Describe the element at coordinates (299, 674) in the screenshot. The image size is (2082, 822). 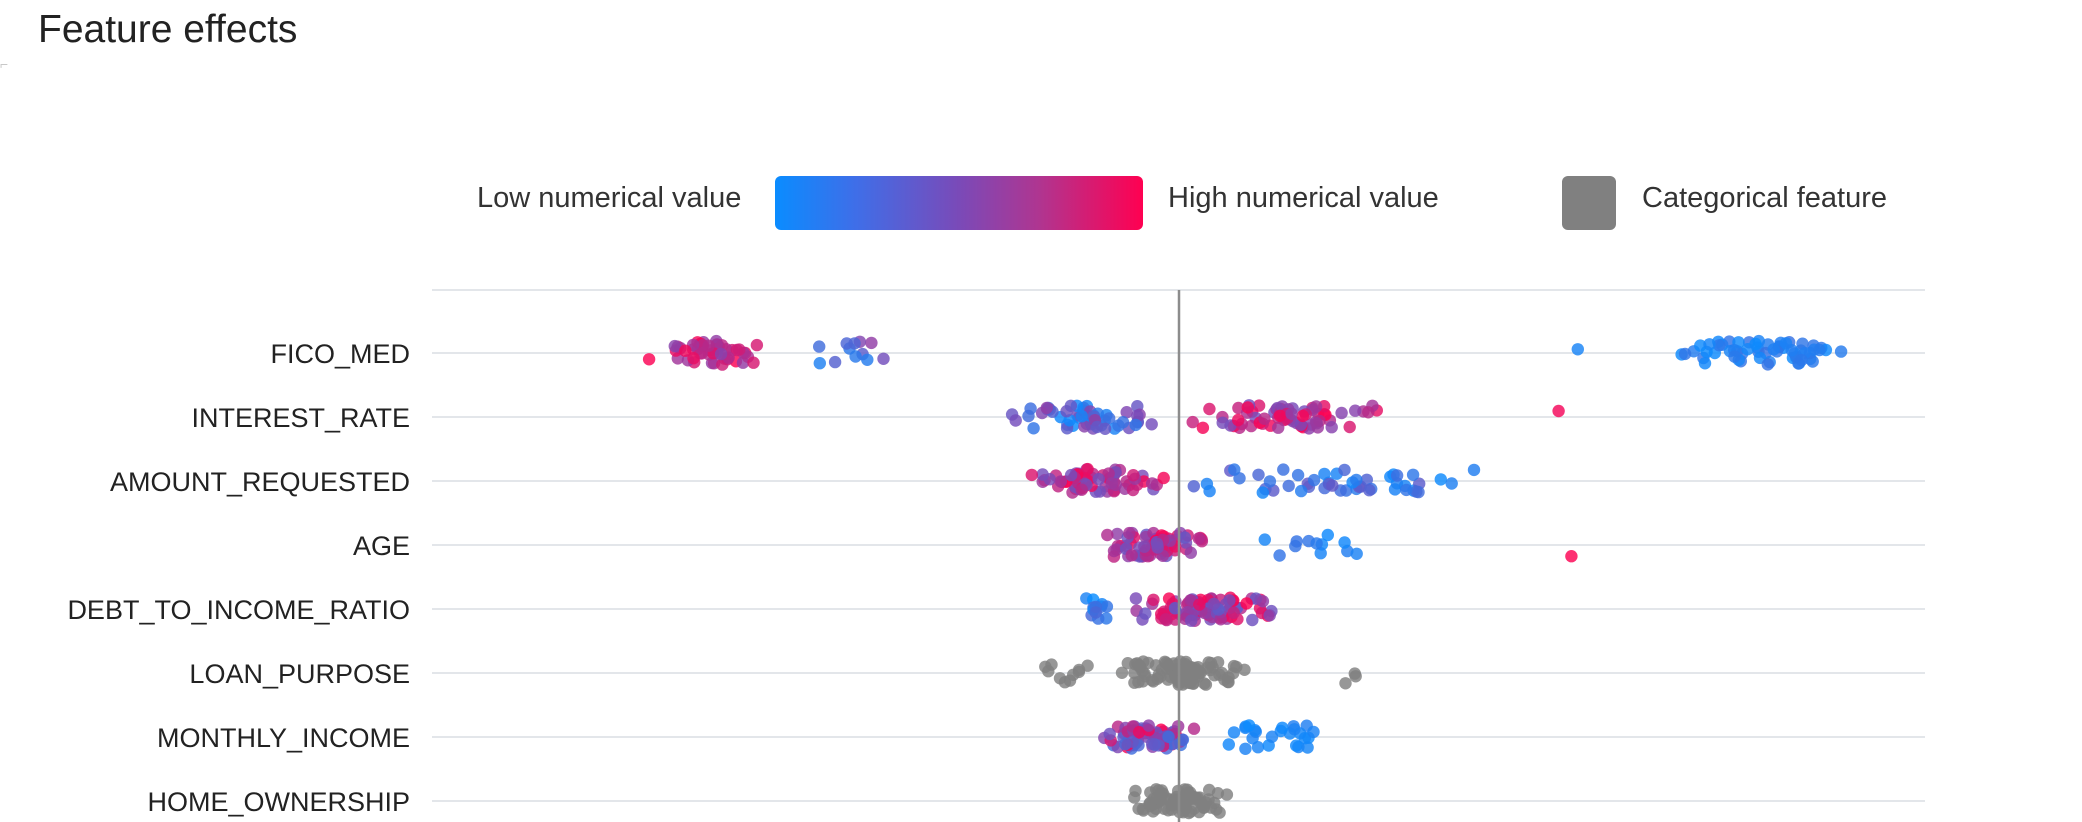
I see `feature-label-loan-purpose: LOAN_PURPOSE` at that location.